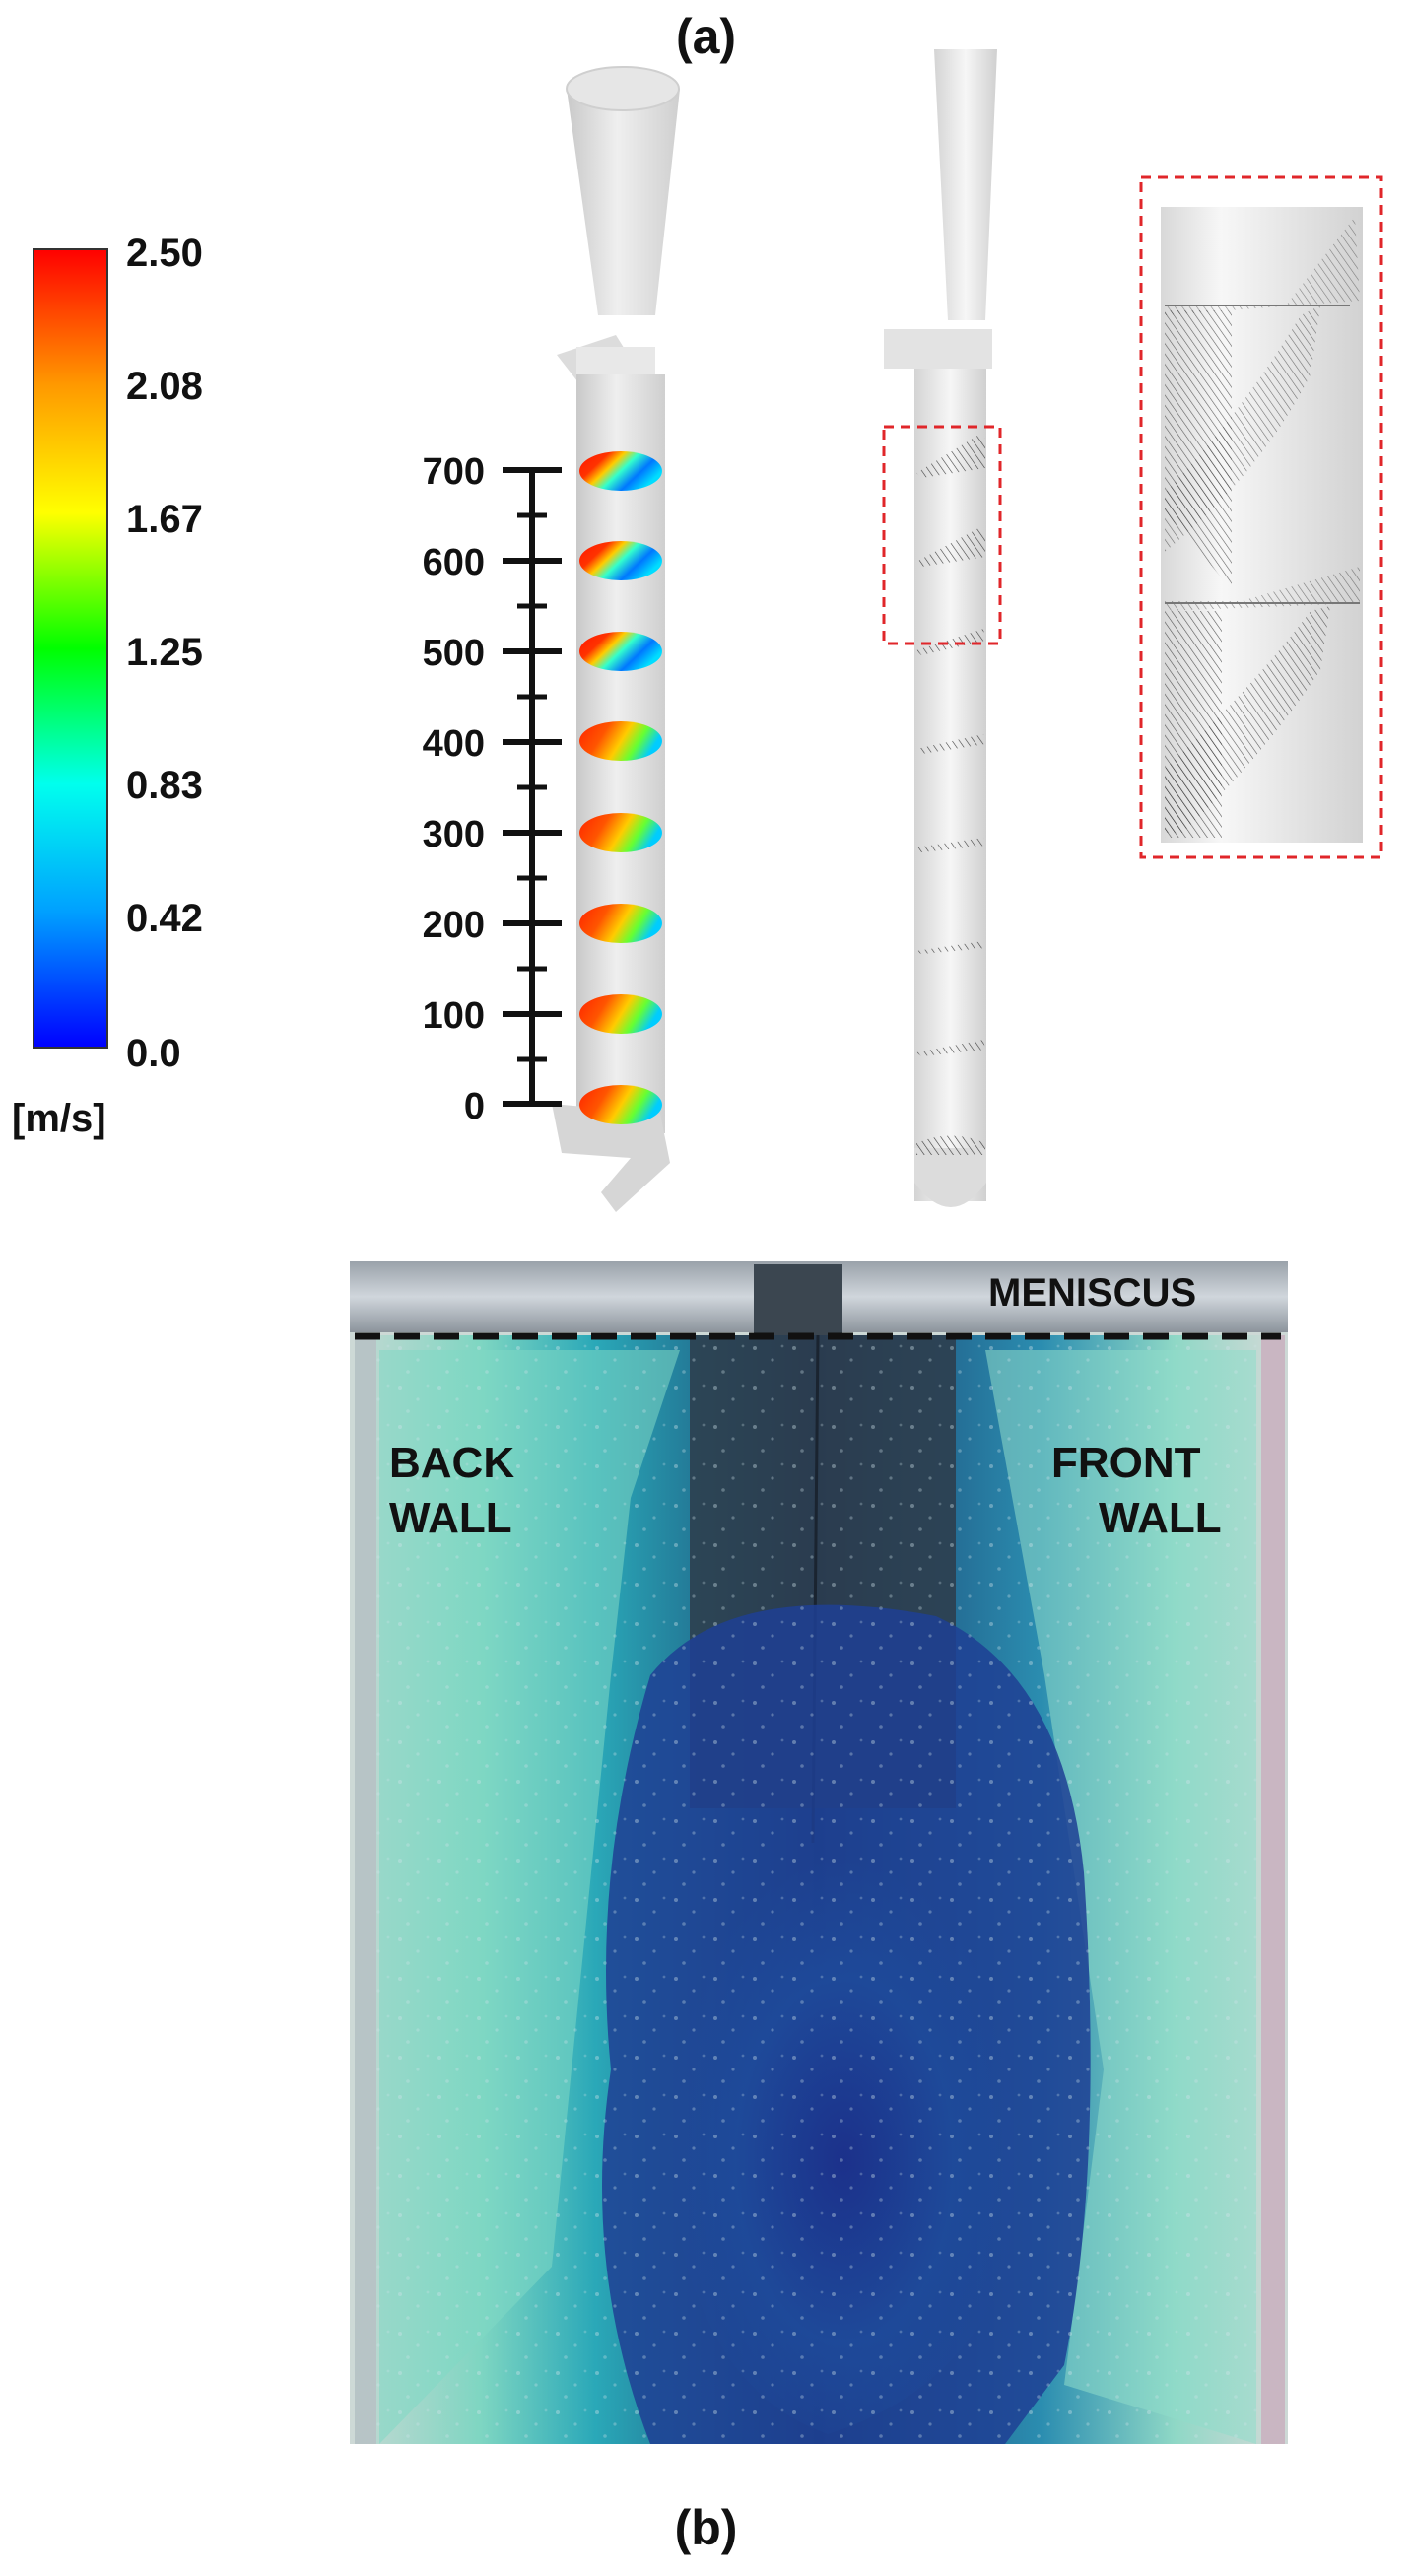 The width and height of the screenshot is (1412, 2576). What do you see at coordinates (1261, 517) in the screenshot?
I see `zoom-inset` at bounding box center [1261, 517].